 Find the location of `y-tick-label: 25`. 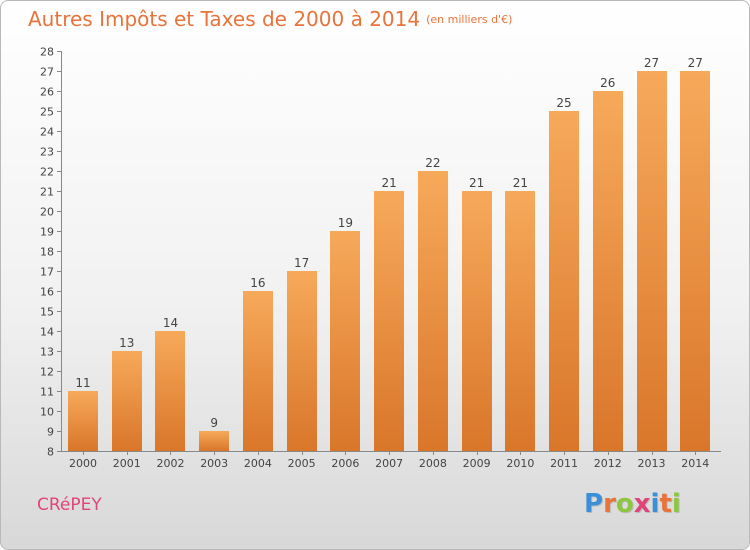

y-tick-label: 25 is located at coordinates (47, 112).